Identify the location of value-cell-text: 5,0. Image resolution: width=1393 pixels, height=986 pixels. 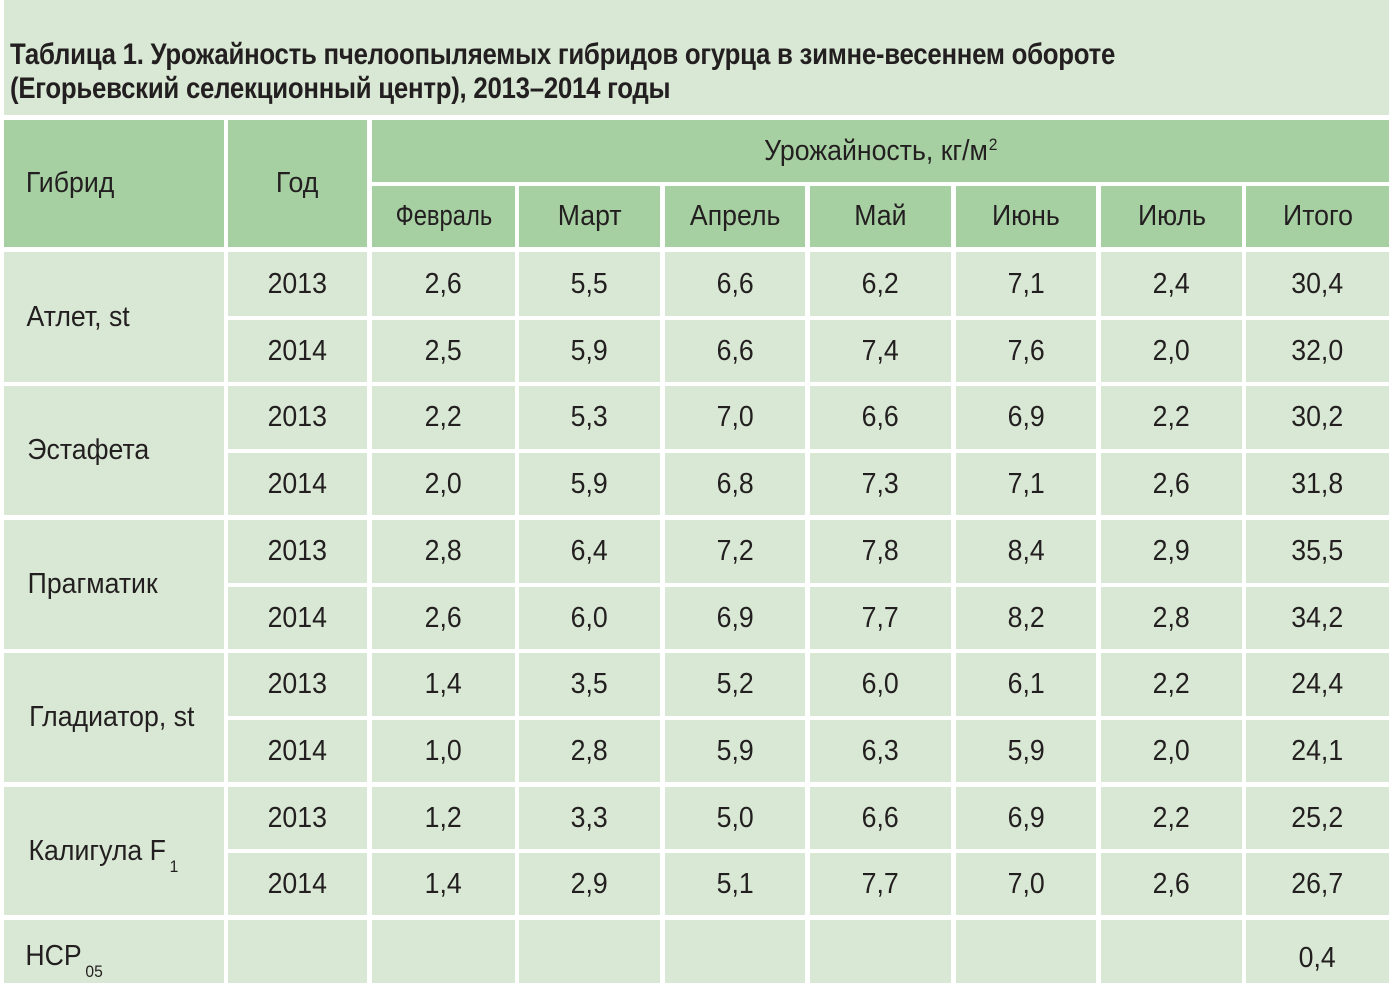
(735, 817).